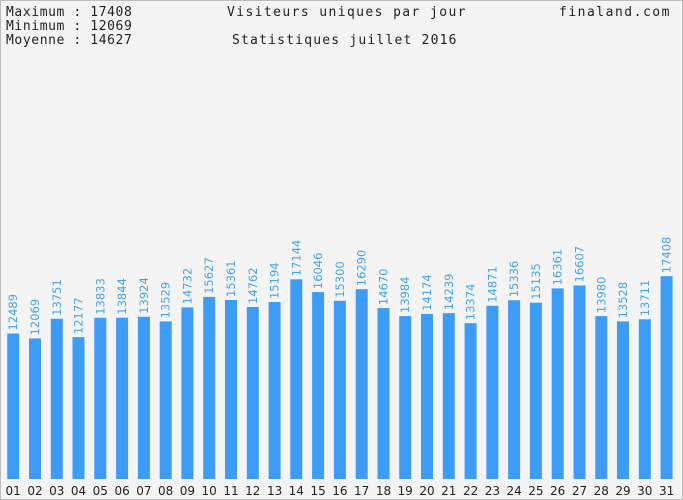 The height and width of the screenshot is (500, 683). Describe the element at coordinates (187, 491) in the screenshot. I see `x-tick-label-09: 09` at that location.